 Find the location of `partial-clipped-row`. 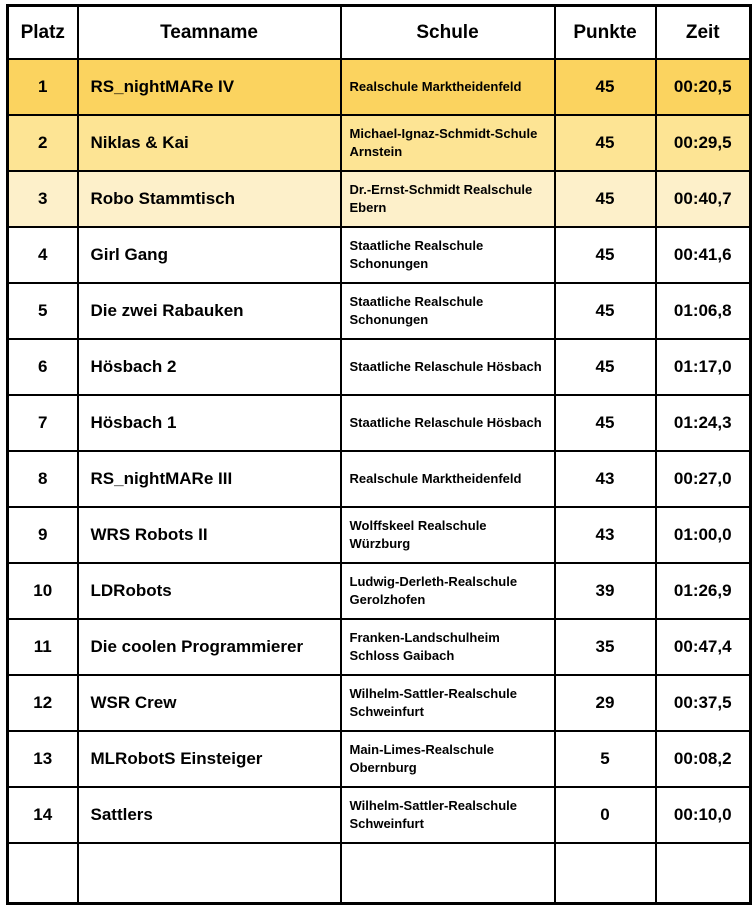

partial-clipped-row is located at coordinates (379, 873).